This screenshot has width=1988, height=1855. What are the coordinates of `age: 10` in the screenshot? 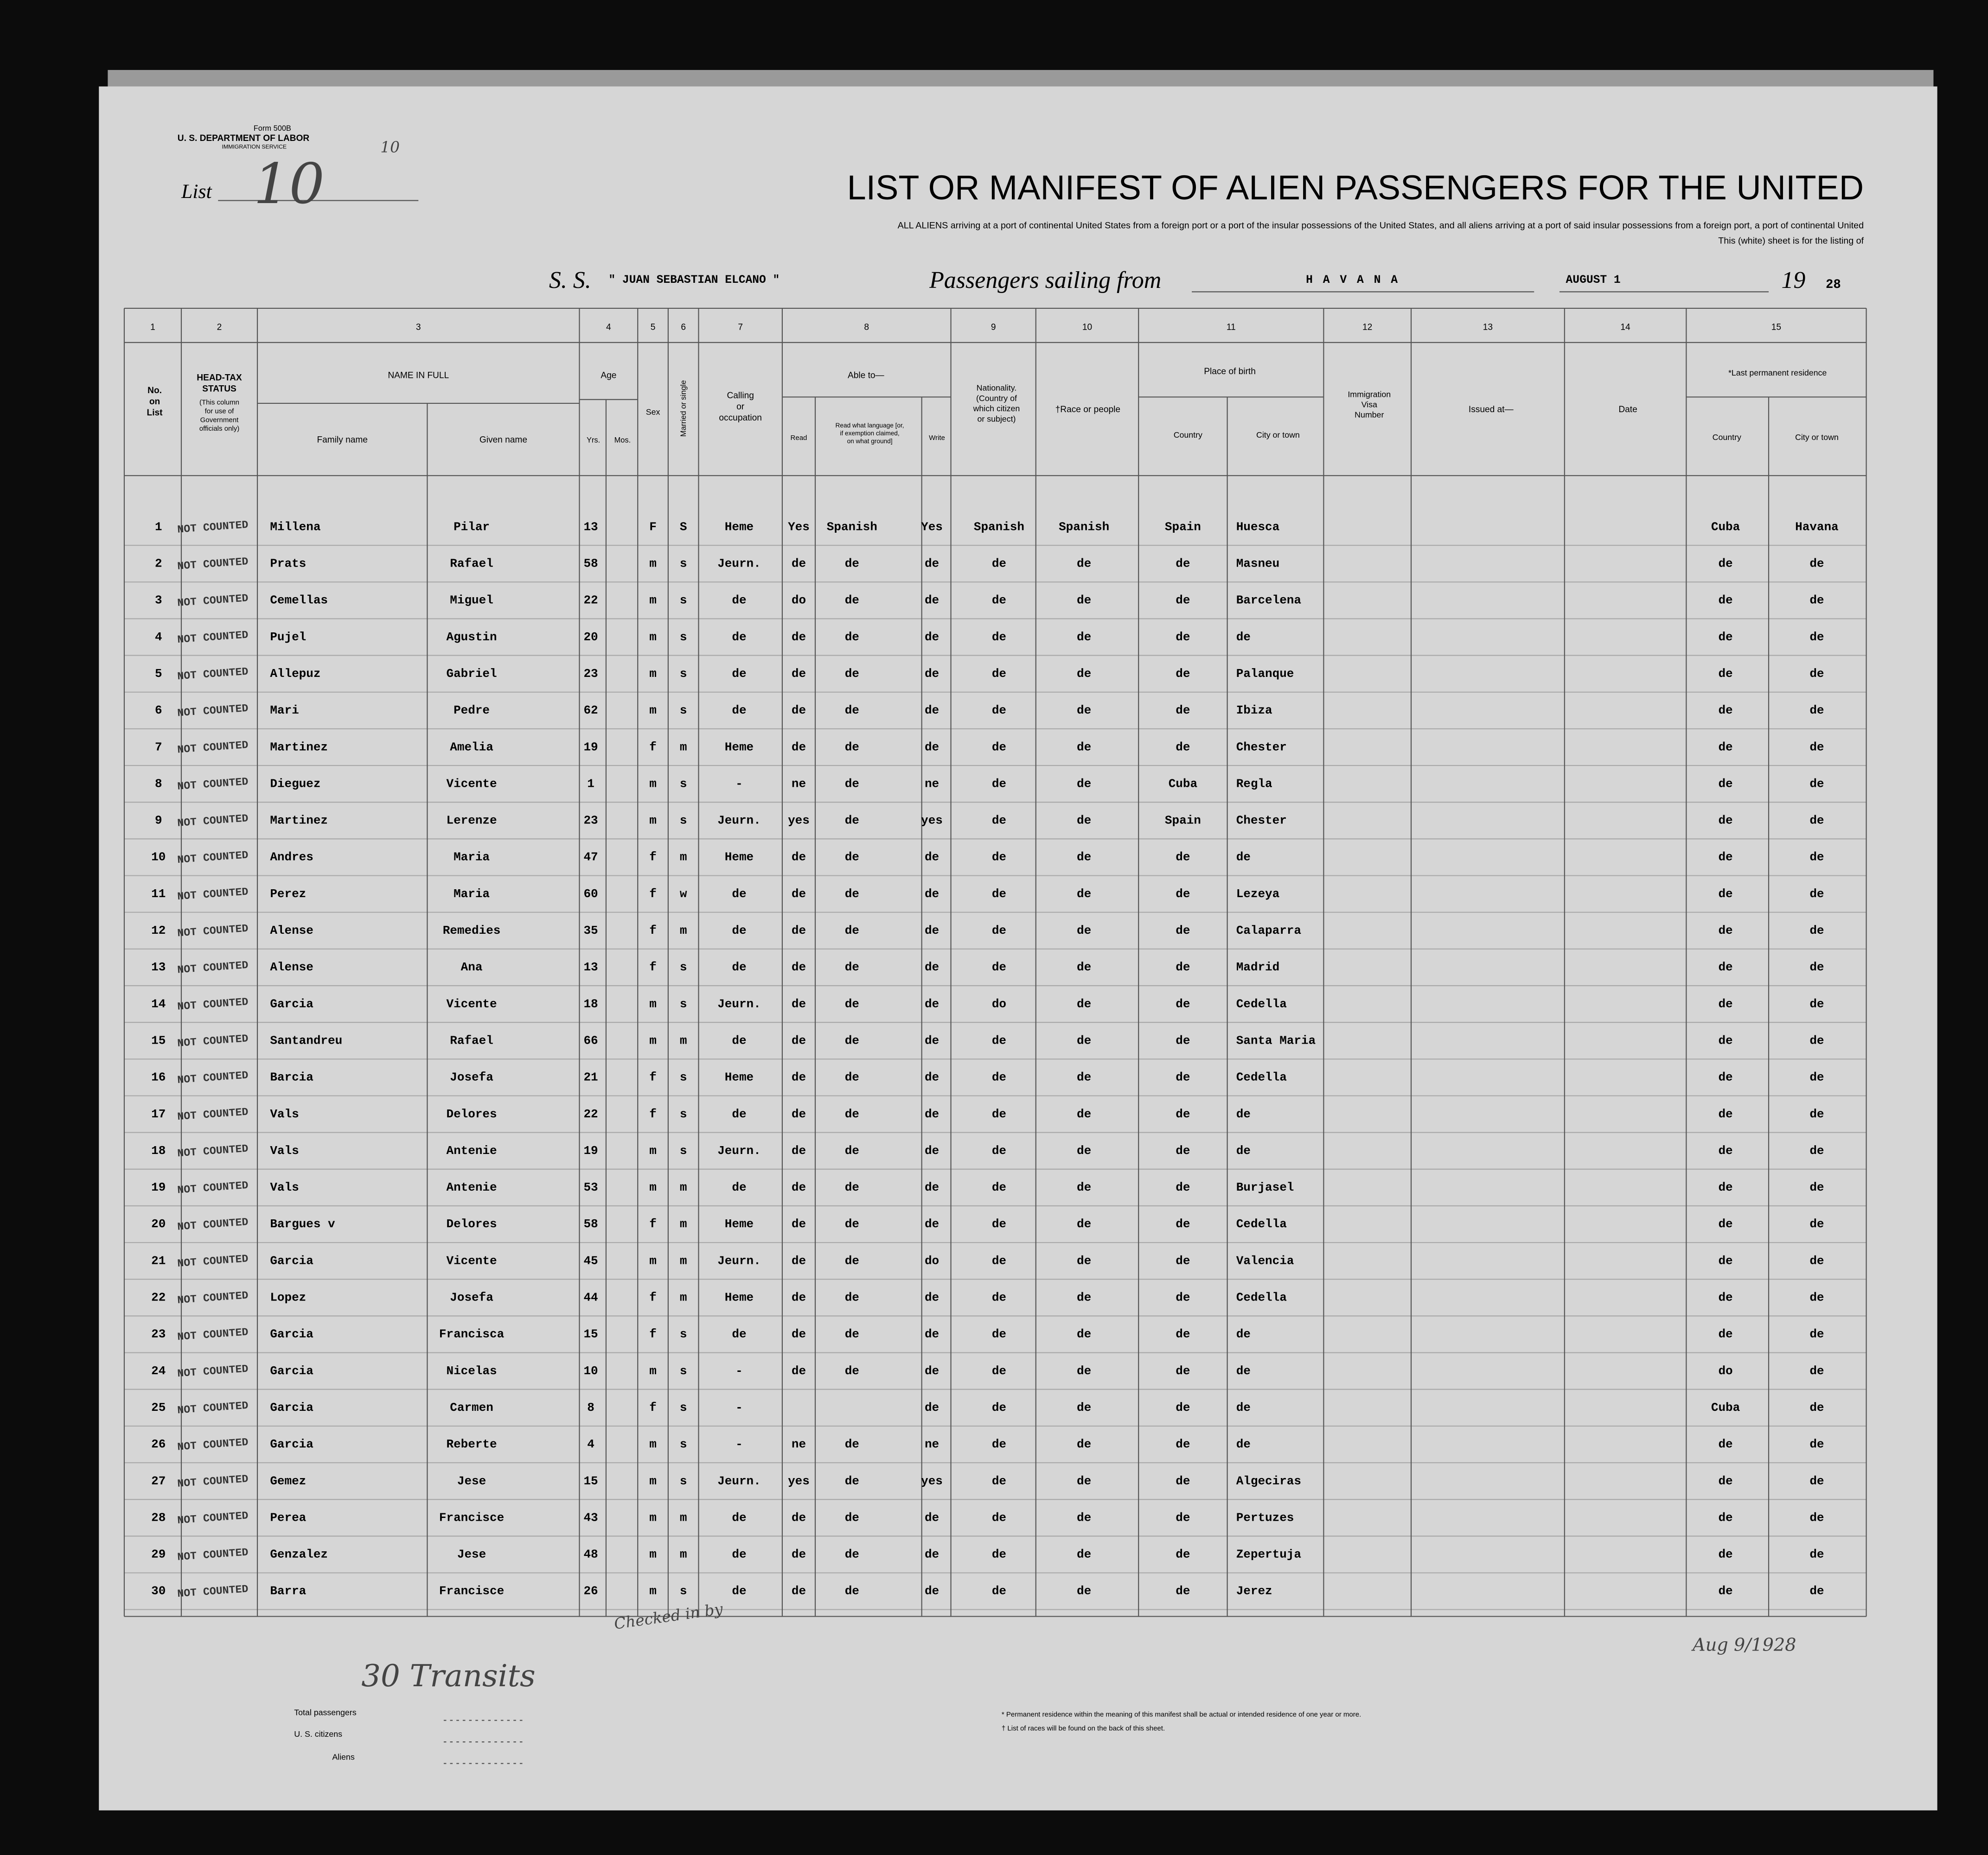 It's located at (591, 1371).